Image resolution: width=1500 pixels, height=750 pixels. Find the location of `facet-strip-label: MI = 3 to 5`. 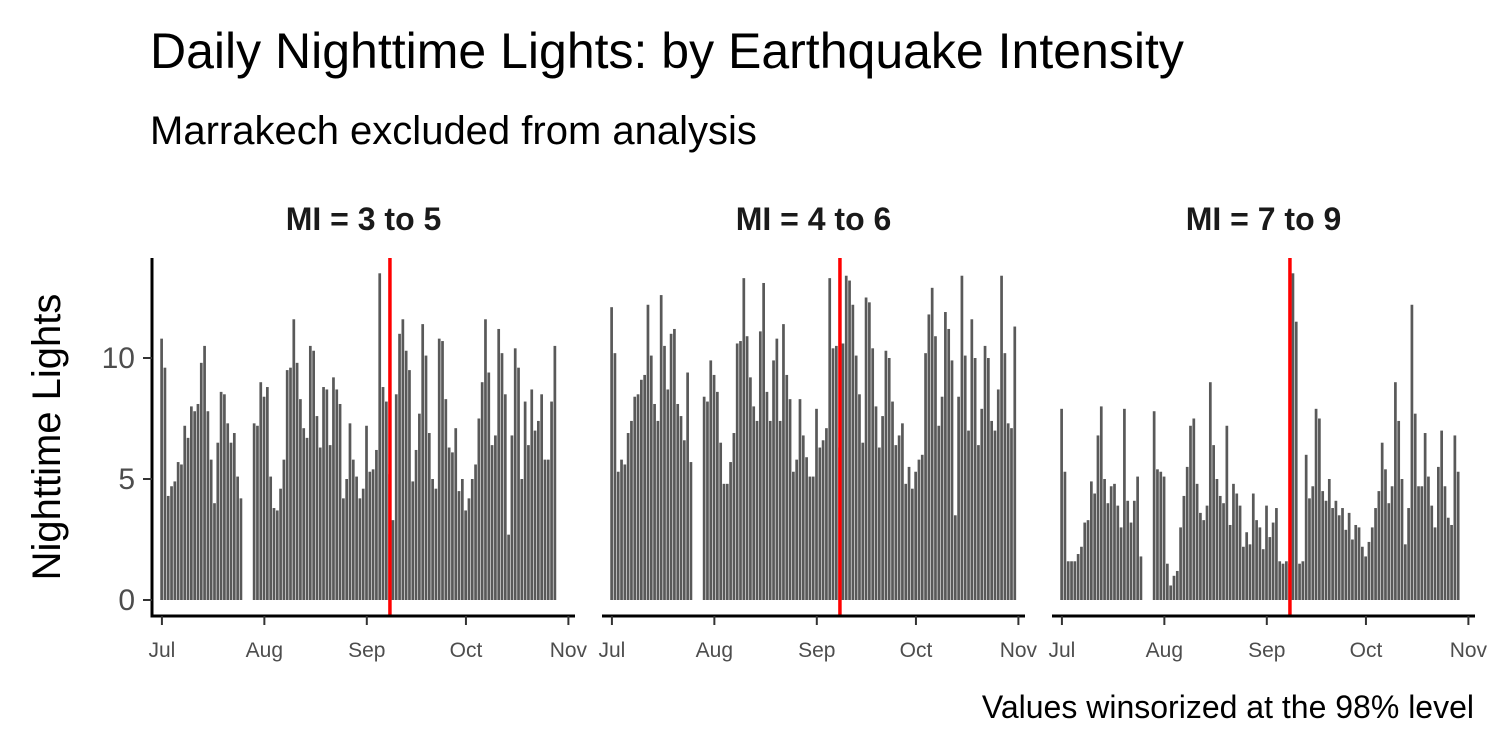

facet-strip-label: MI = 3 to 5 is located at coordinates (364, 219).